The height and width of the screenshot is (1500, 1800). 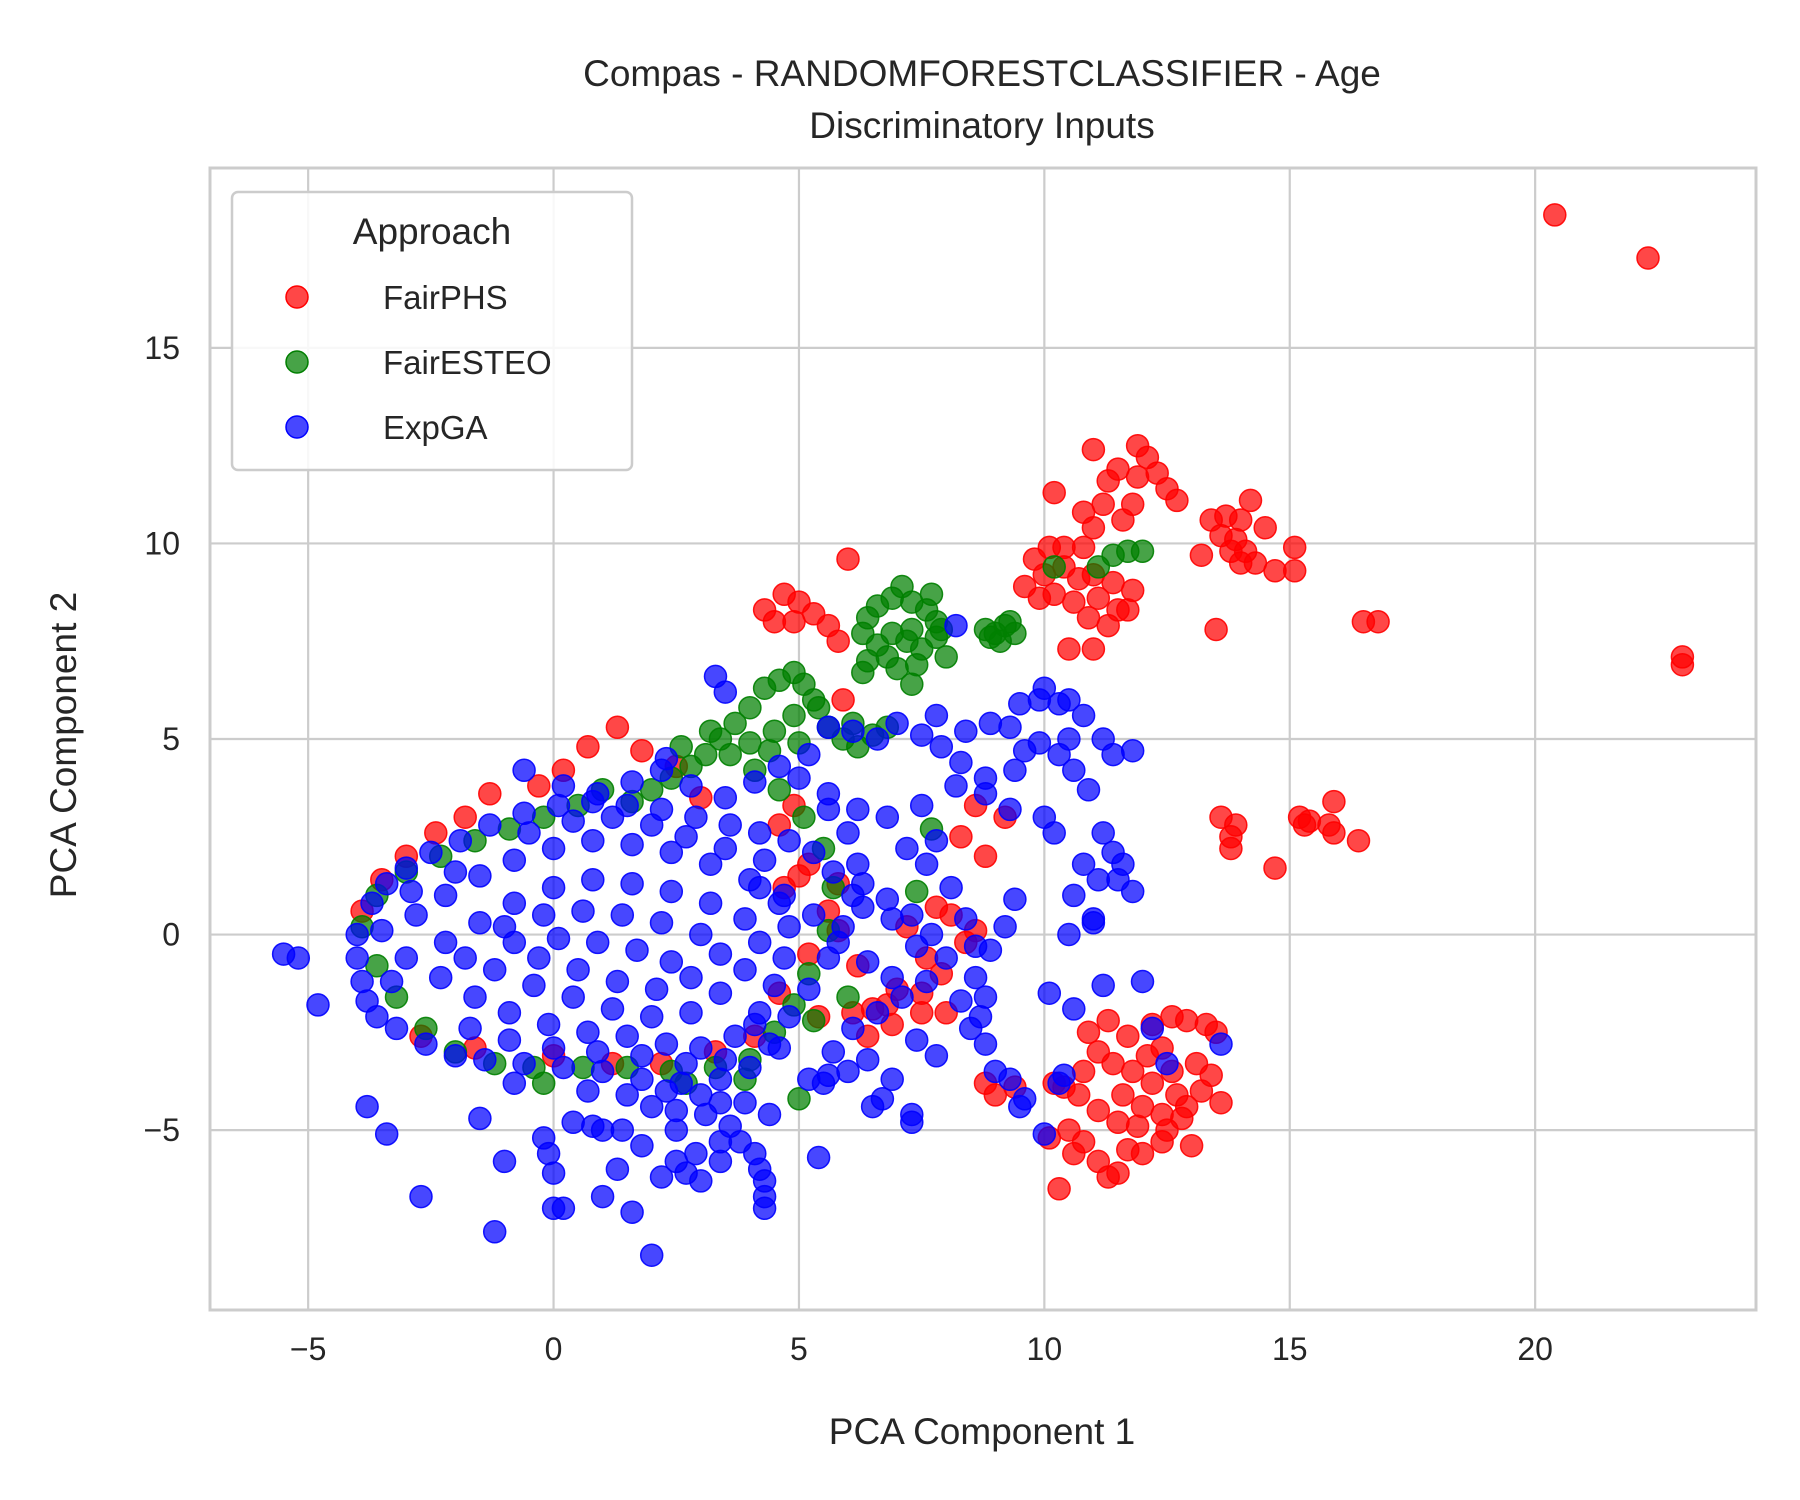 I want to click on legend-label-fairphs: FairPHS, so click(x=445, y=297).